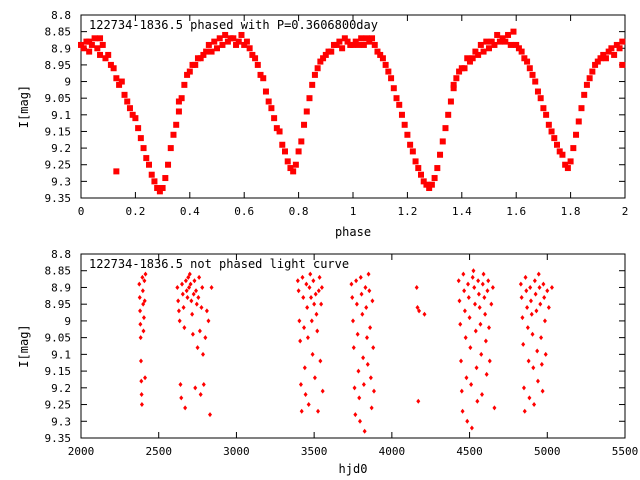 This screenshot has height=480, width=640. Describe the element at coordinates (353, 469) in the screenshot. I see `x-axis-label: hjd0` at that location.